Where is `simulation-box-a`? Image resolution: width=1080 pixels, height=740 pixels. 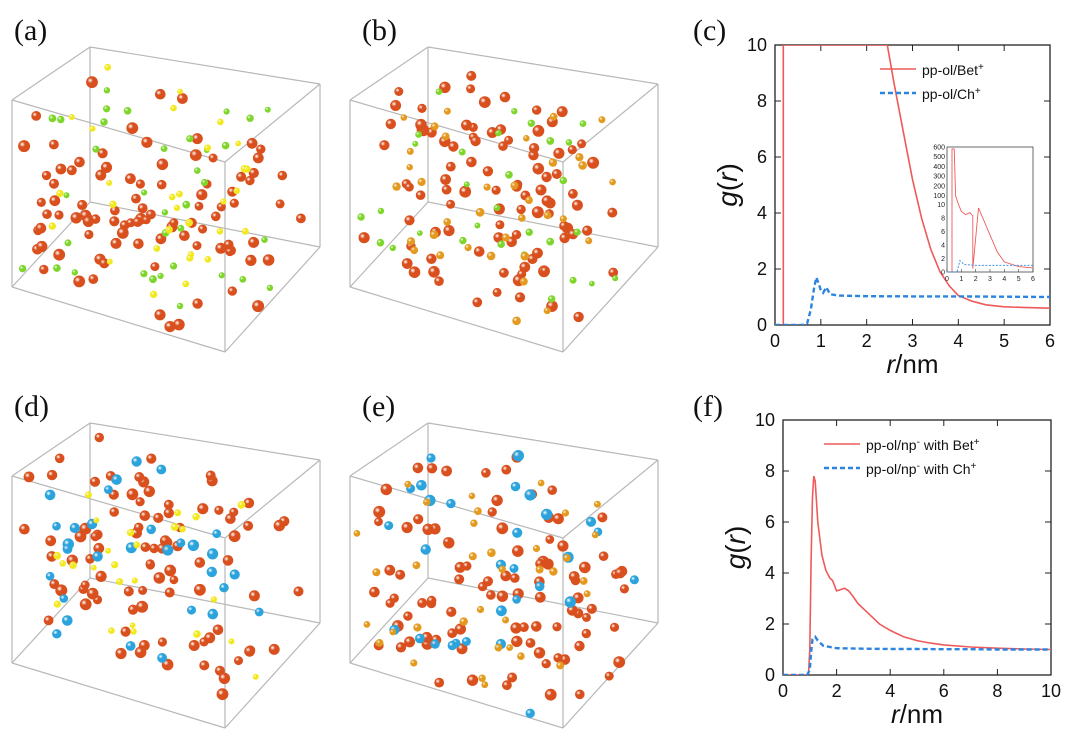
simulation-box-a is located at coordinates (166, 199).